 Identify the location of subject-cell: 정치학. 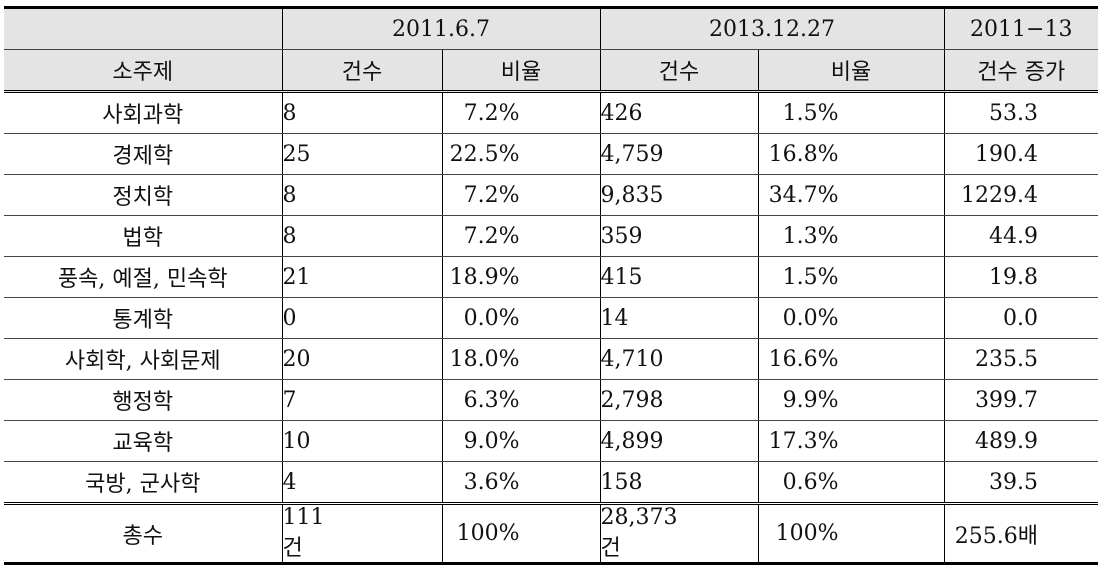
(143, 195).